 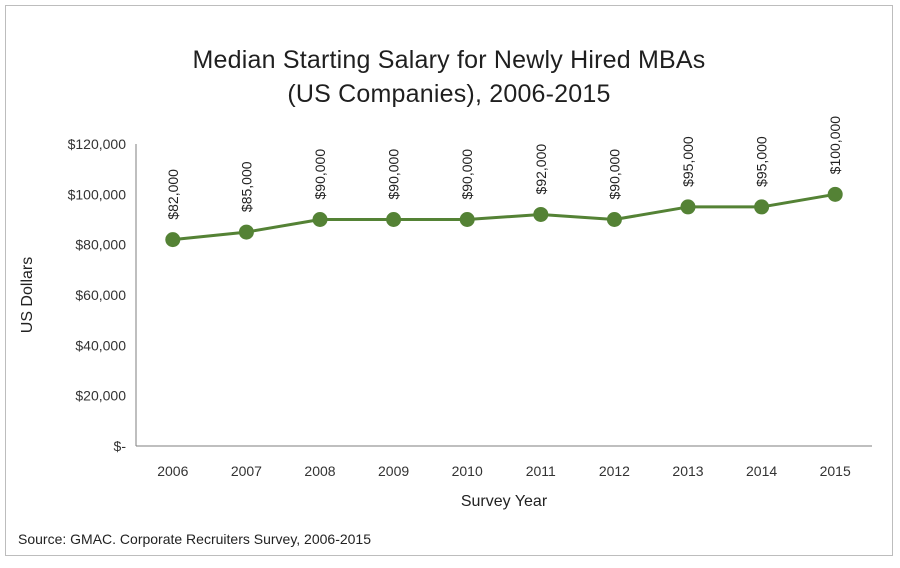 I want to click on x-tick-label: 2013, so click(x=687, y=471).